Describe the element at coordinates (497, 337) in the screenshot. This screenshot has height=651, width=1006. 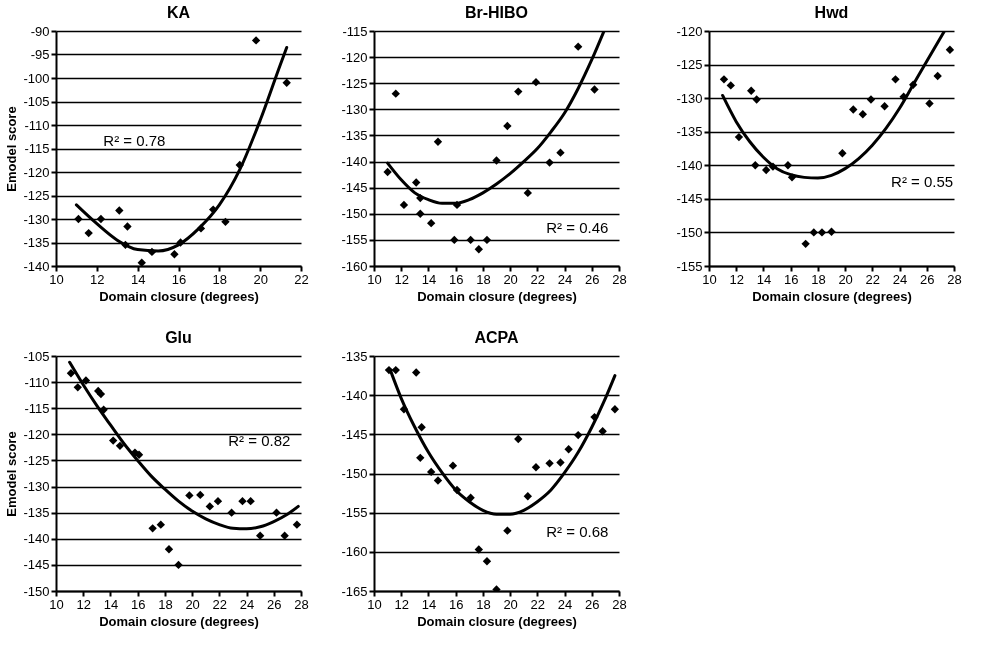
I see `chart-title: ACPA` at that location.